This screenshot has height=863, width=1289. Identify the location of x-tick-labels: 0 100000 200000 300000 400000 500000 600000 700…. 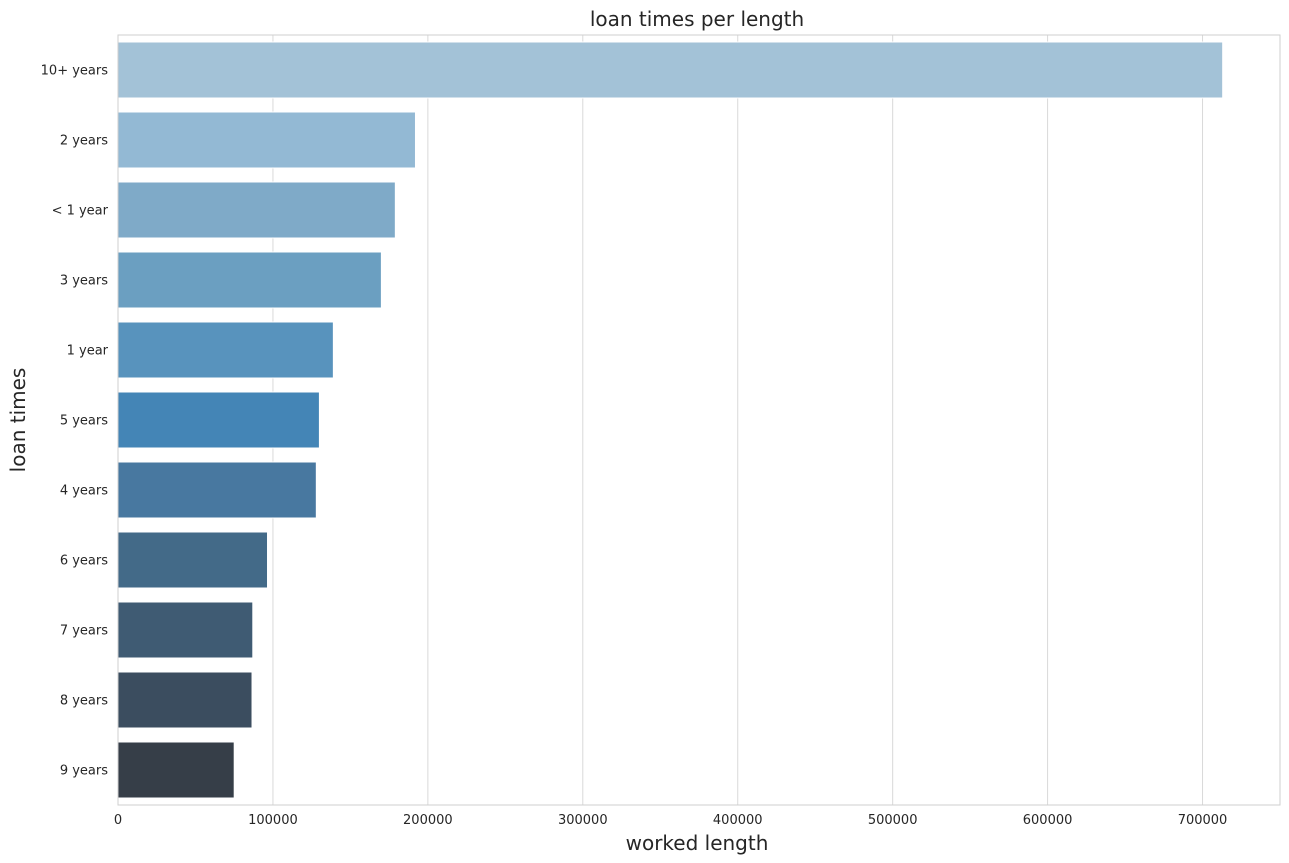
(670, 820).